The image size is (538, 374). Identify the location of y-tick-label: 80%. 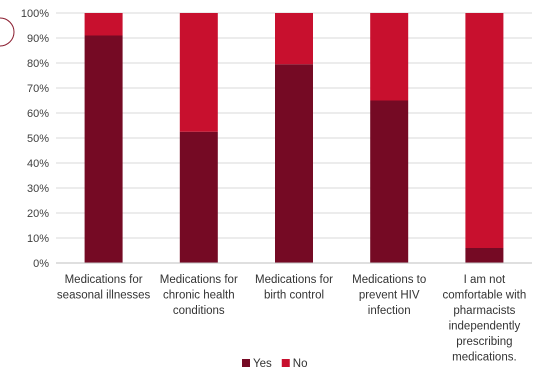
(38, 64).